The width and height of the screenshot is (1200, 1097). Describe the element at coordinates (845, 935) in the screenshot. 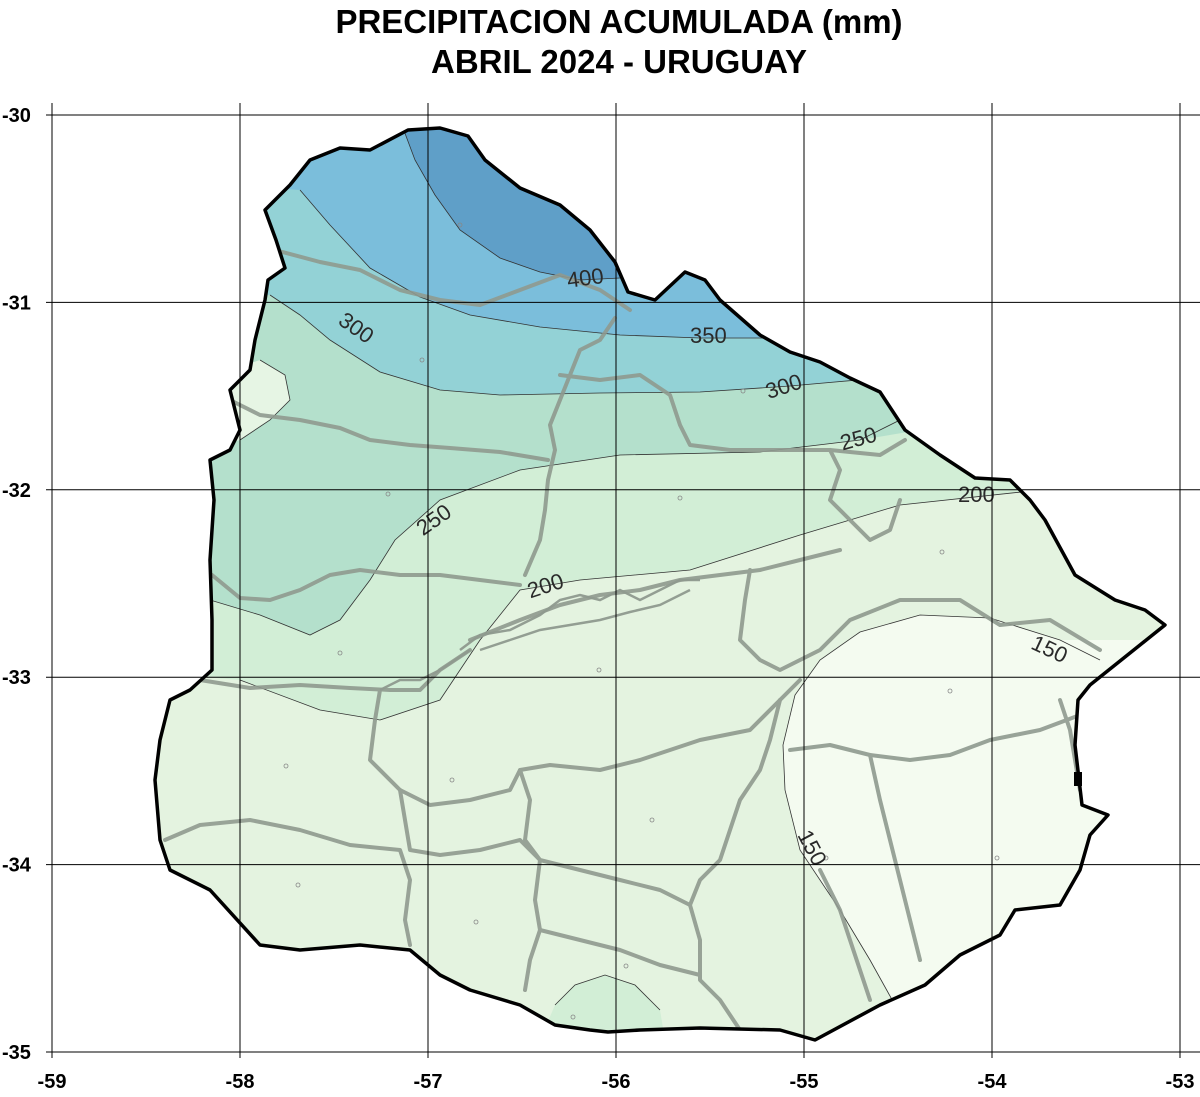

I see `boundary-maldonado` at that location.